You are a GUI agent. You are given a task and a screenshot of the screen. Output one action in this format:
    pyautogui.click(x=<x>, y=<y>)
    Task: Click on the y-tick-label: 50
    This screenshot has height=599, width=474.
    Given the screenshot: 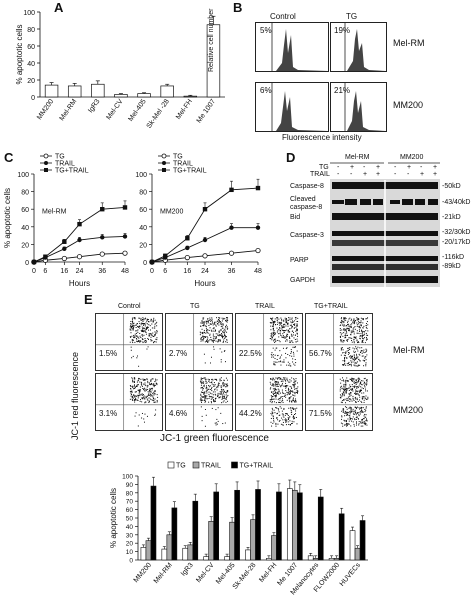 What is the action you would take?
    pyautogui.click(x=130, y=519)
    